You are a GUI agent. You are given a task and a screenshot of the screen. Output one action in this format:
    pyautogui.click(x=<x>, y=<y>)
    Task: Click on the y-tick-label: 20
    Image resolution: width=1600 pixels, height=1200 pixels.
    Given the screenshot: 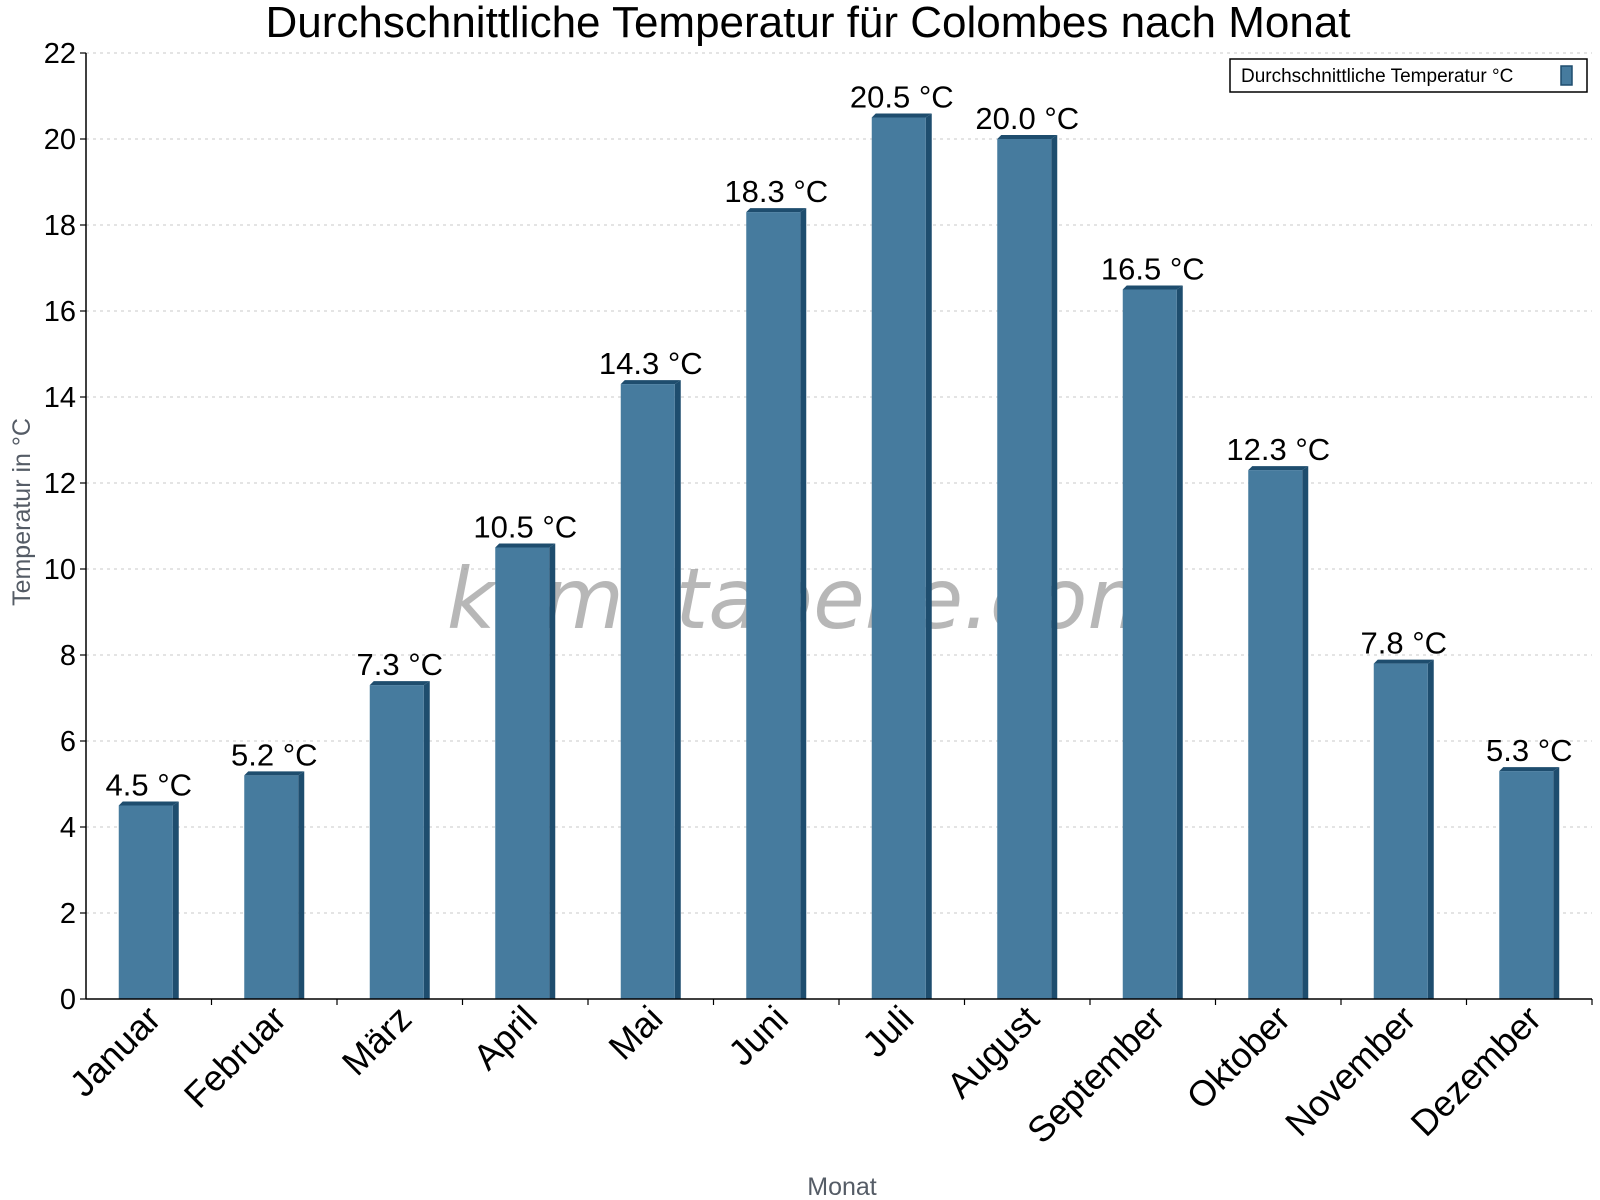 What is the action you would take?
    pyautogui.click(x=60, y=140)
    